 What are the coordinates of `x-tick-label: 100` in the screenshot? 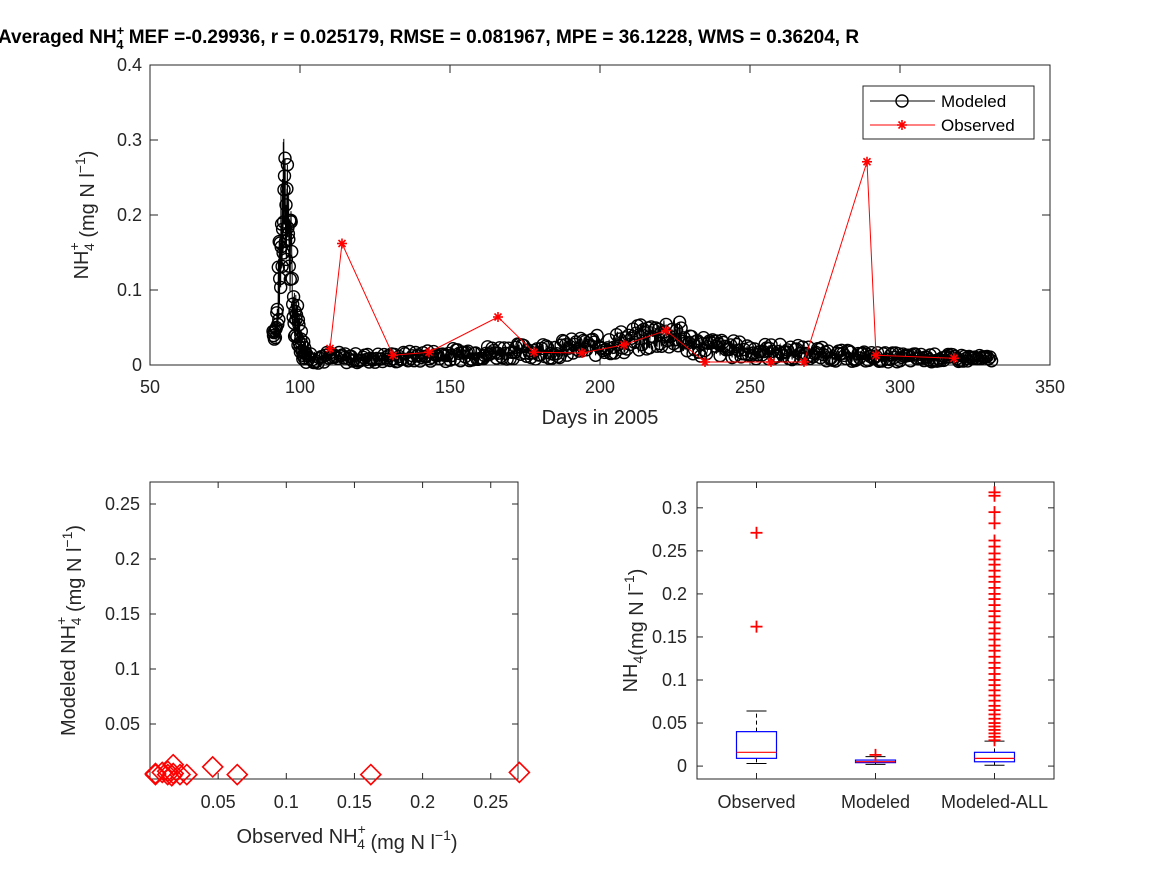 It's located at (300, 387).